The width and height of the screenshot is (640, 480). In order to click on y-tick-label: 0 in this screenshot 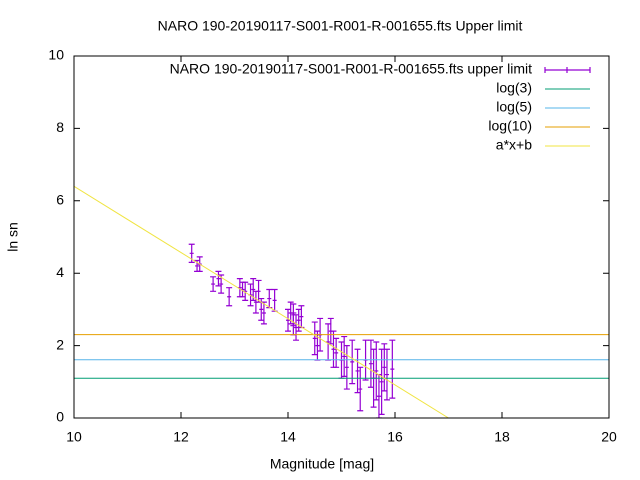, I will do `click(60, 417)`.